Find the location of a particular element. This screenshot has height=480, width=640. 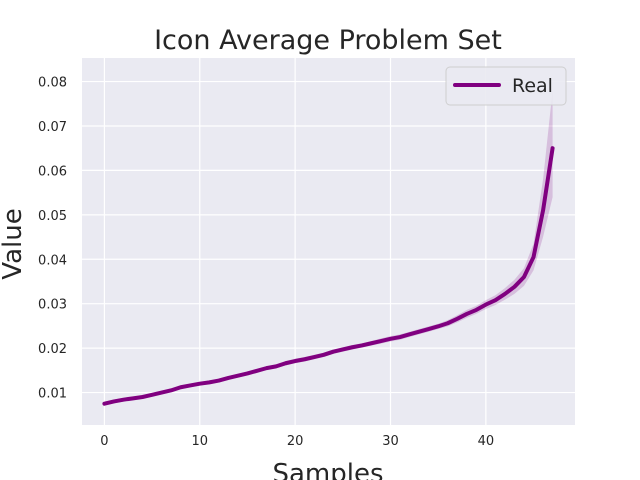

x-tick-label: 0 is located at coordinates (104, 441).